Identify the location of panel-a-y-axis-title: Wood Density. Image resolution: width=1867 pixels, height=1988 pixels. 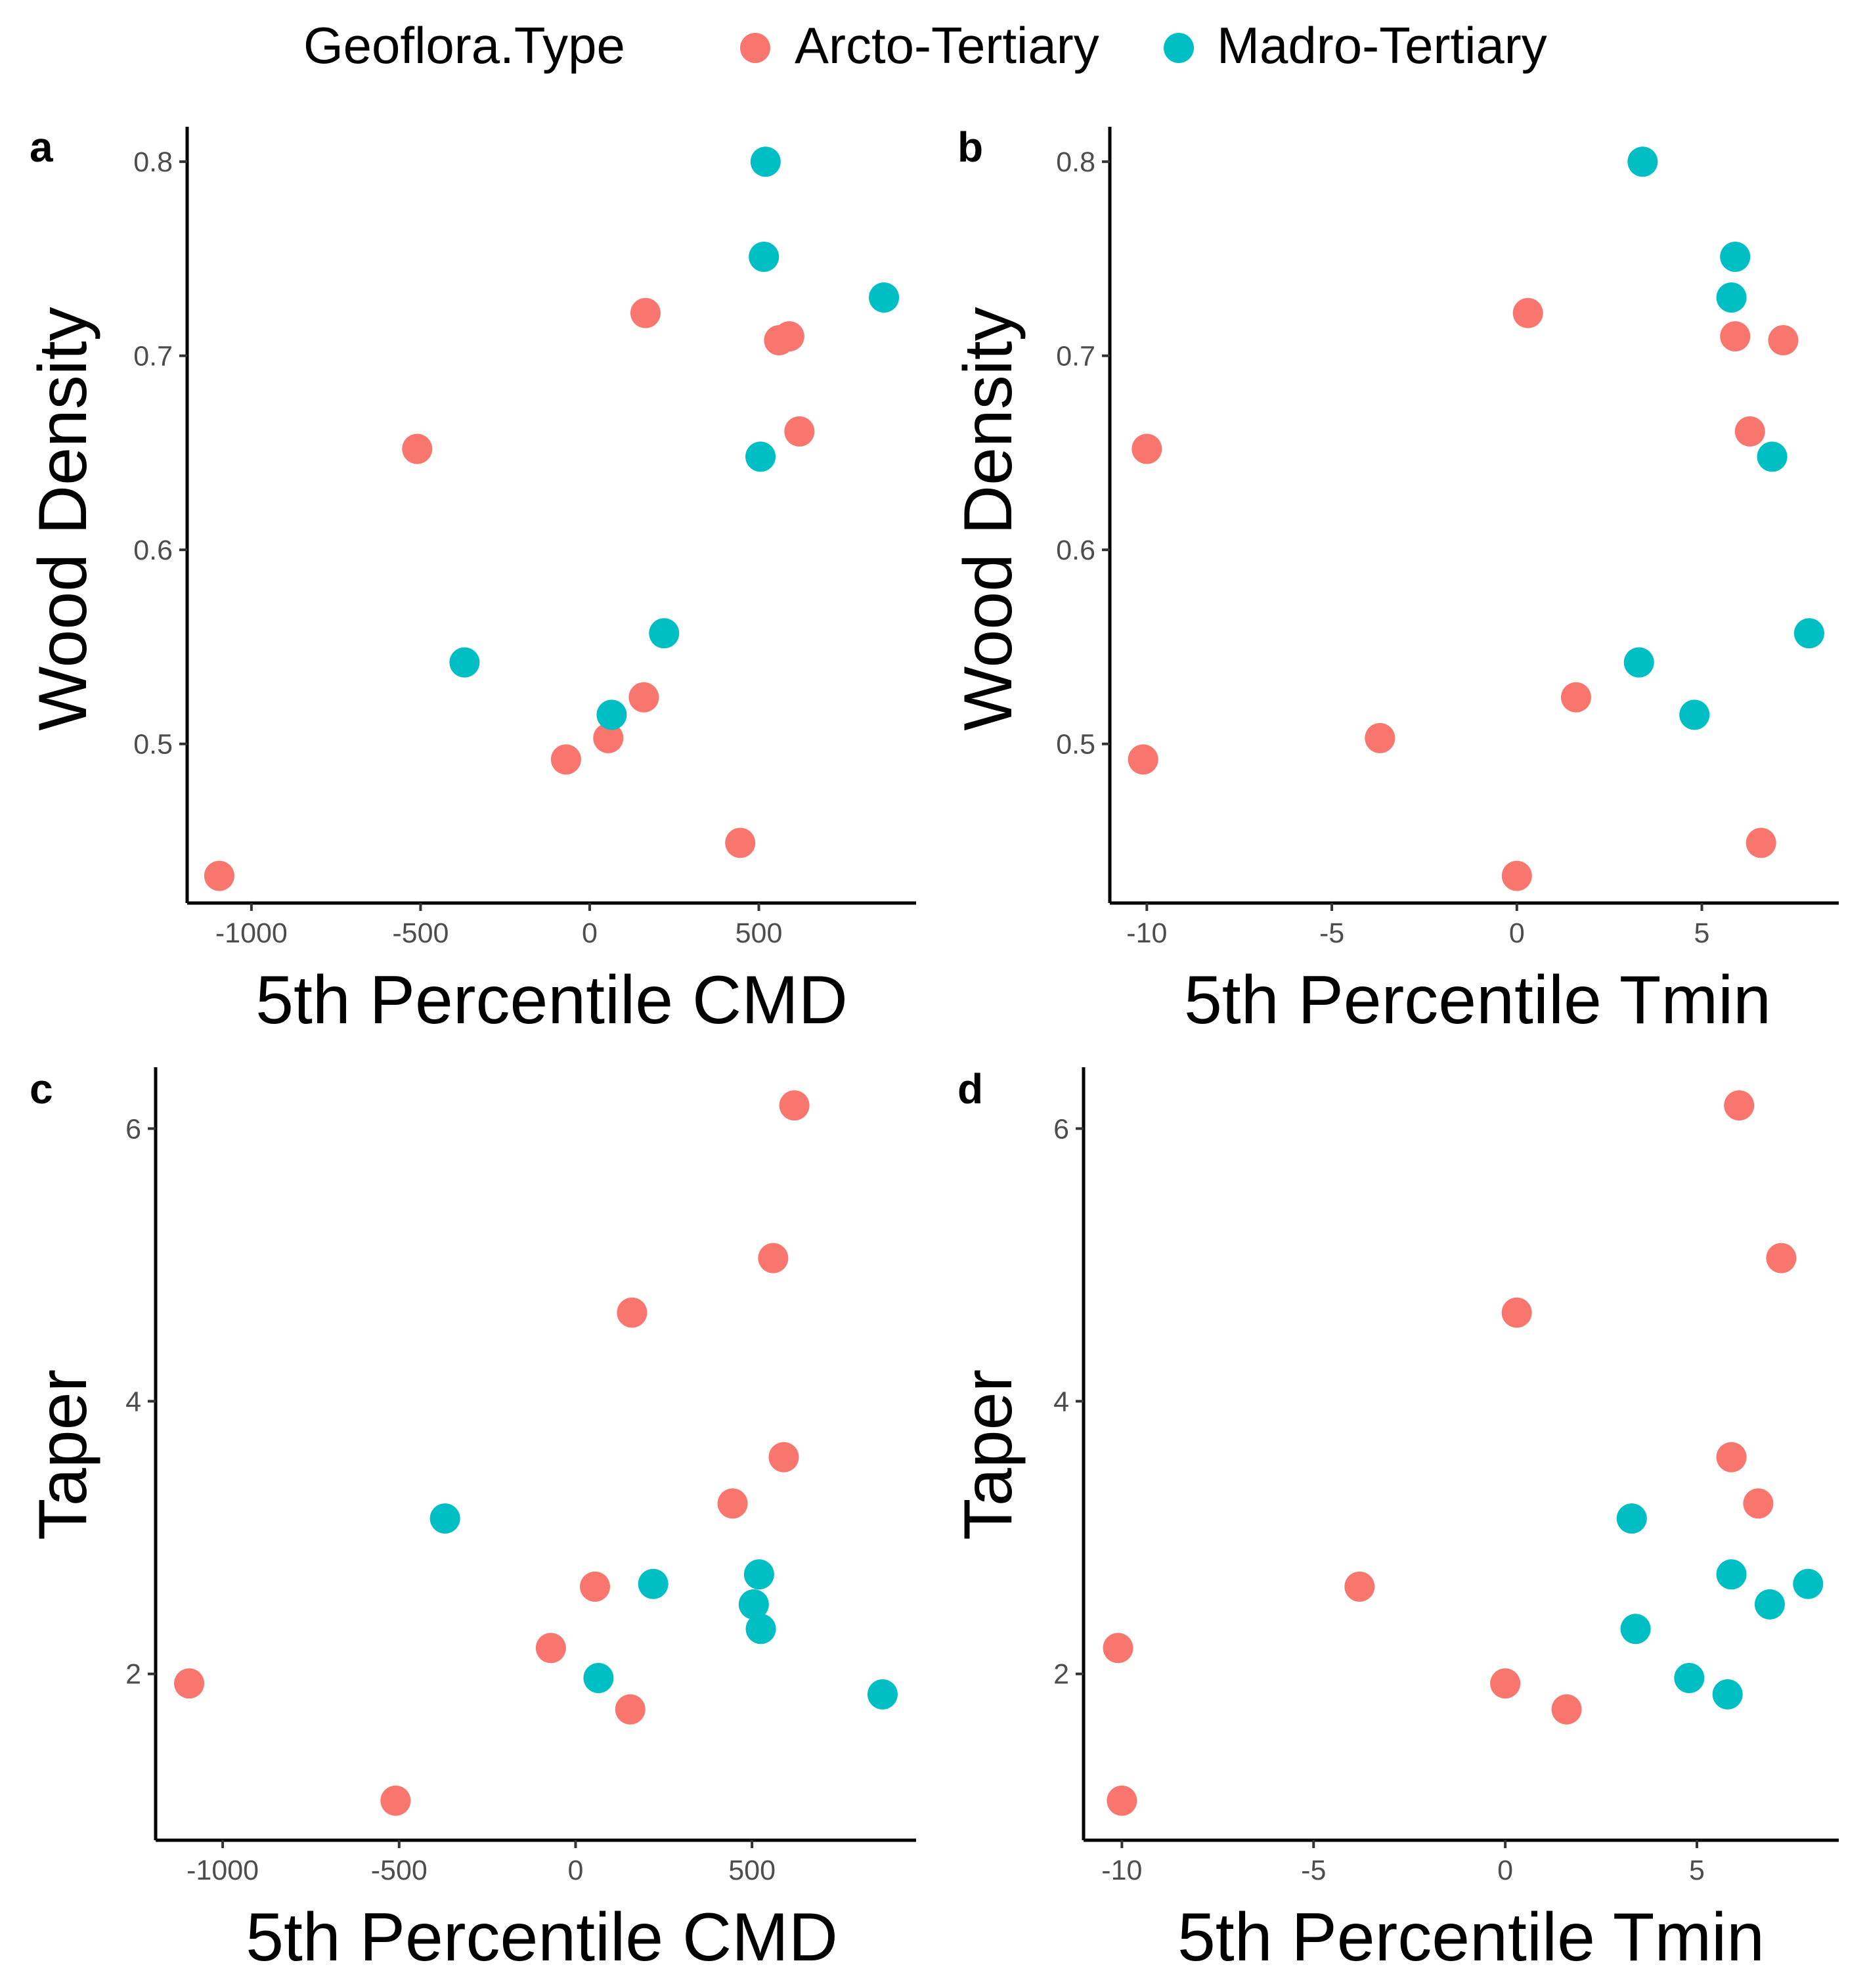
(63, 518).